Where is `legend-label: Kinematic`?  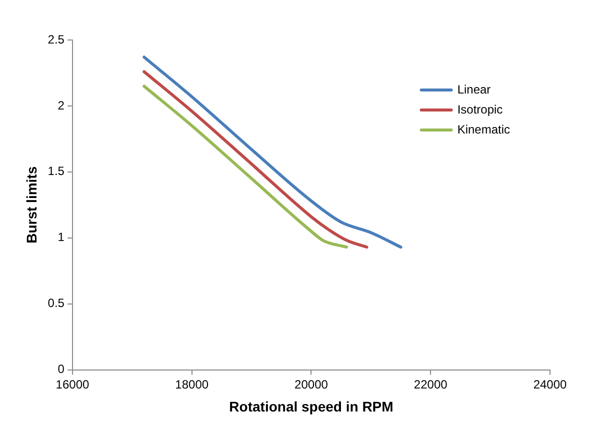 legend-label: Kinematic is located at coordinates (483, 129).